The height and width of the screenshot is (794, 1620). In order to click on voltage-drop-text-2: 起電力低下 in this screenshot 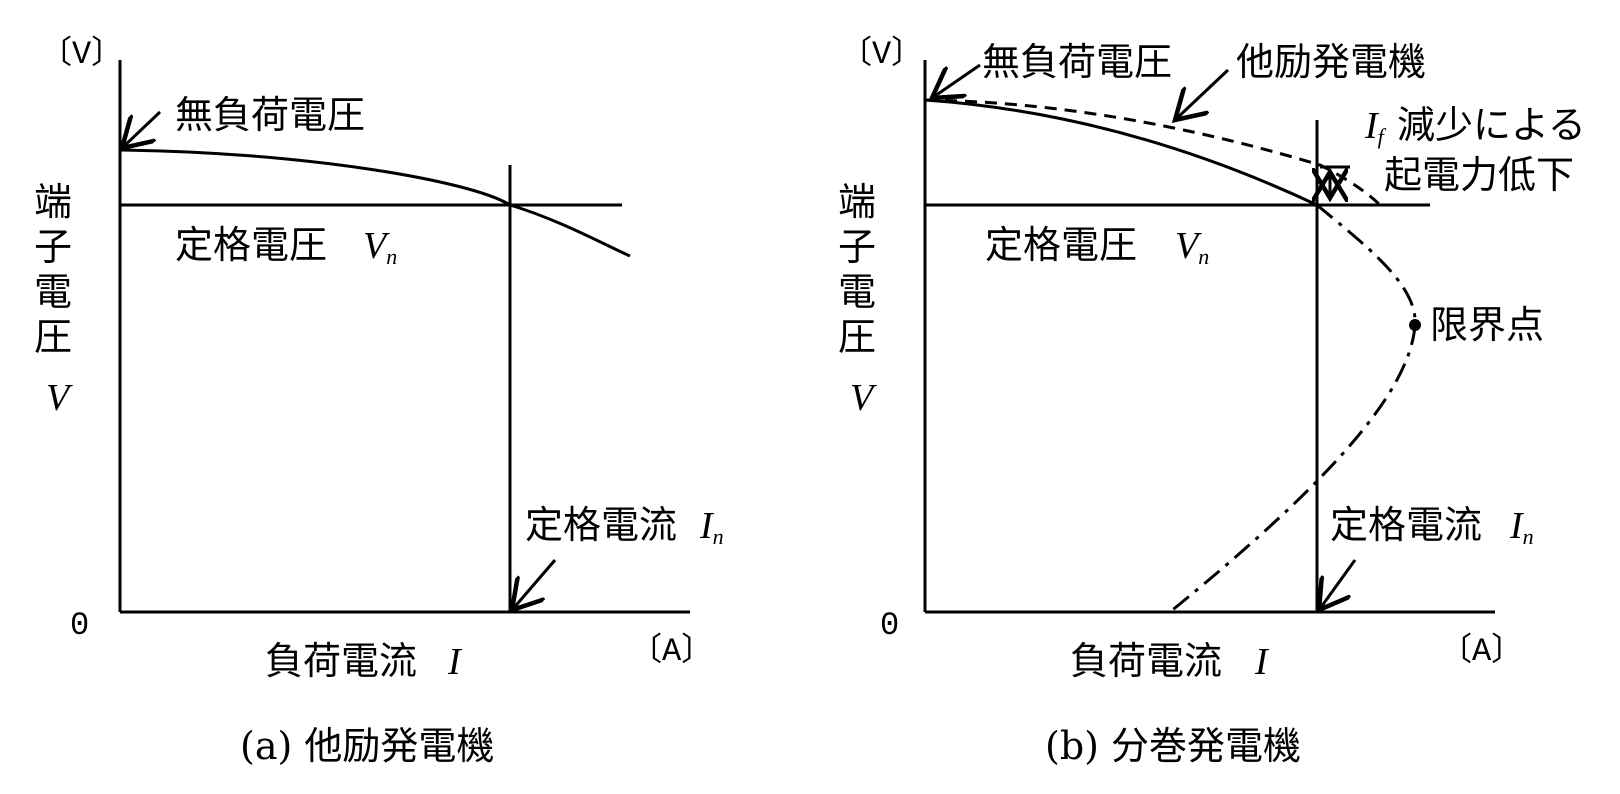, I will do `click(1479, 175)`.